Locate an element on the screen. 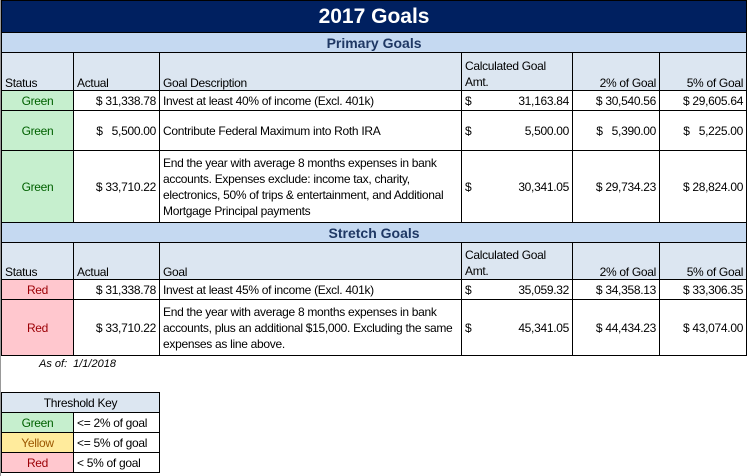 The height and width of the screenshot is (476, 747). pct2-cell: $ 30,540.56 is located at coordinates (616, 100).